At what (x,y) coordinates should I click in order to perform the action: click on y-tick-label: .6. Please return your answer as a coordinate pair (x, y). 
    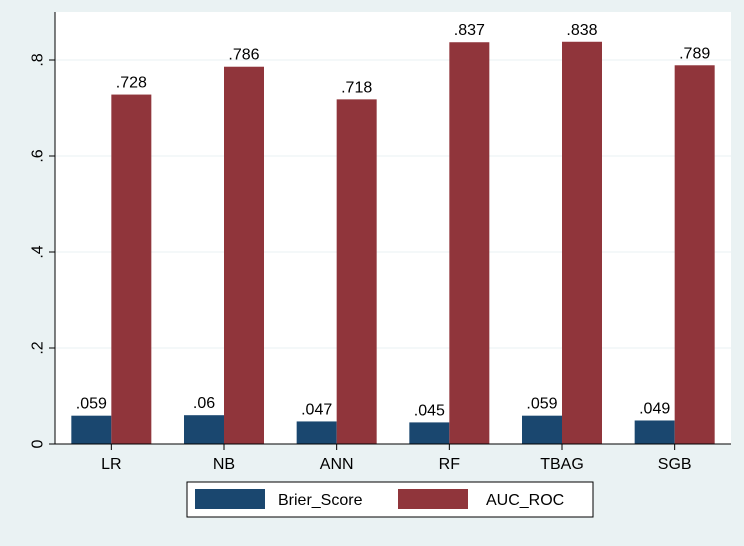
    Looking at the image, I should click on (38, 155).